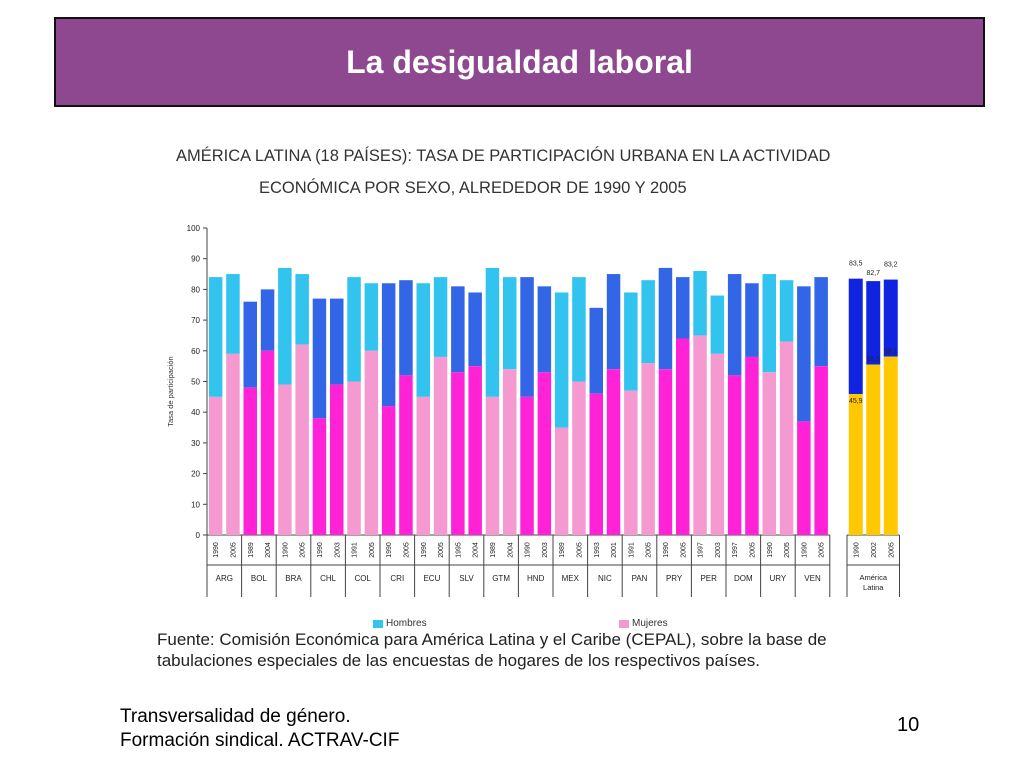 This screenshot has height=768, width=1024. Describe the element at coordinates (397, 578) in the screenshot. I see `x-country-label: CRI` at that location.